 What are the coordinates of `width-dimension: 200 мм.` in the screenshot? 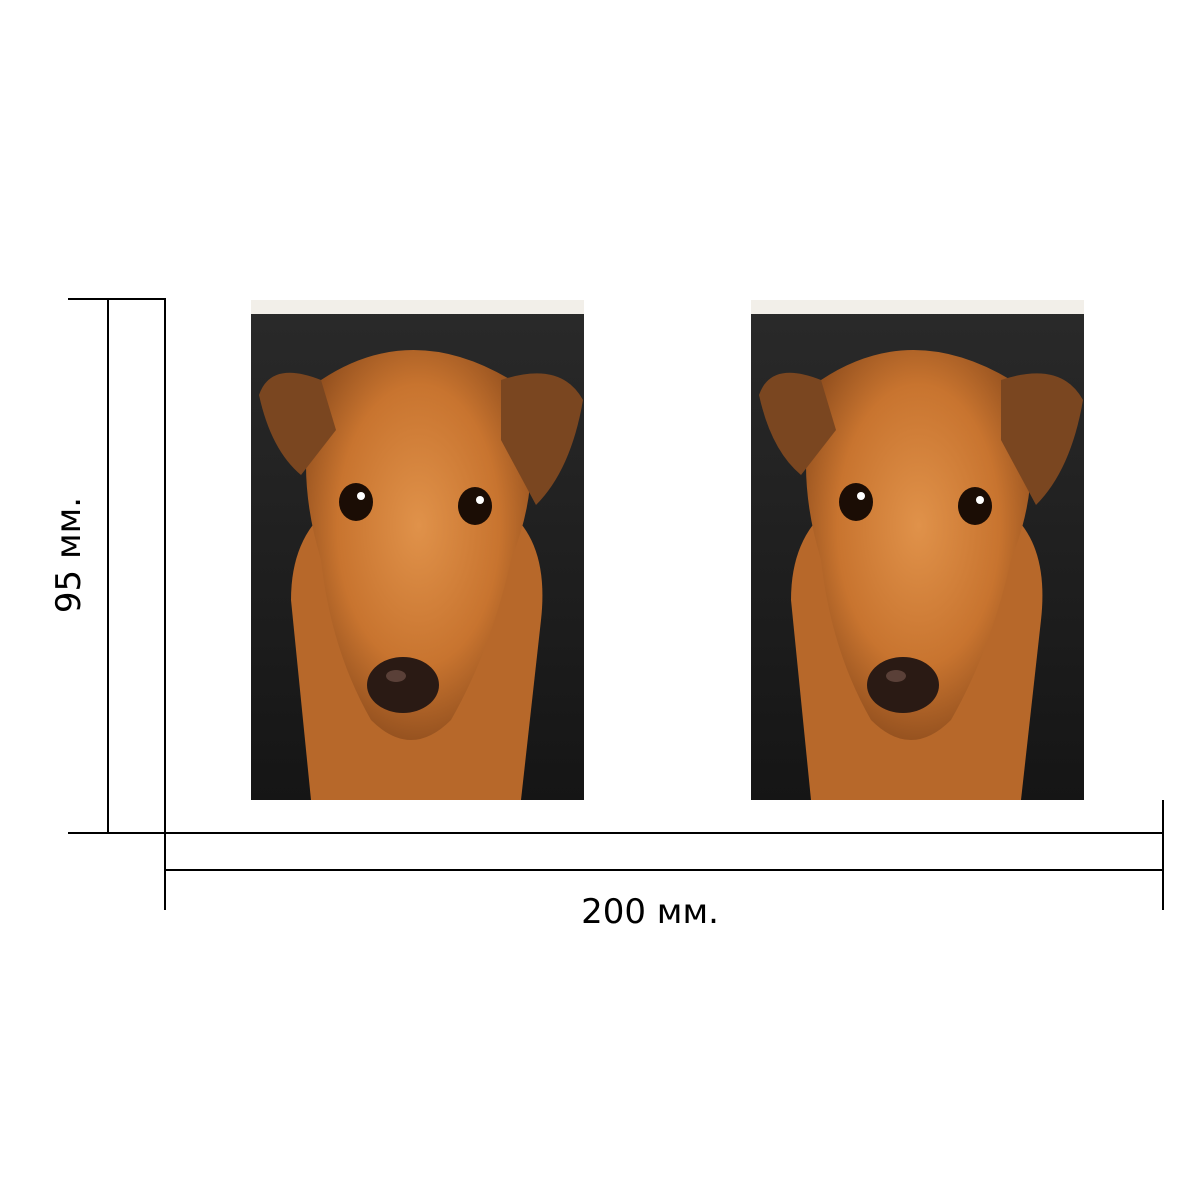 It's located at (664, 866).